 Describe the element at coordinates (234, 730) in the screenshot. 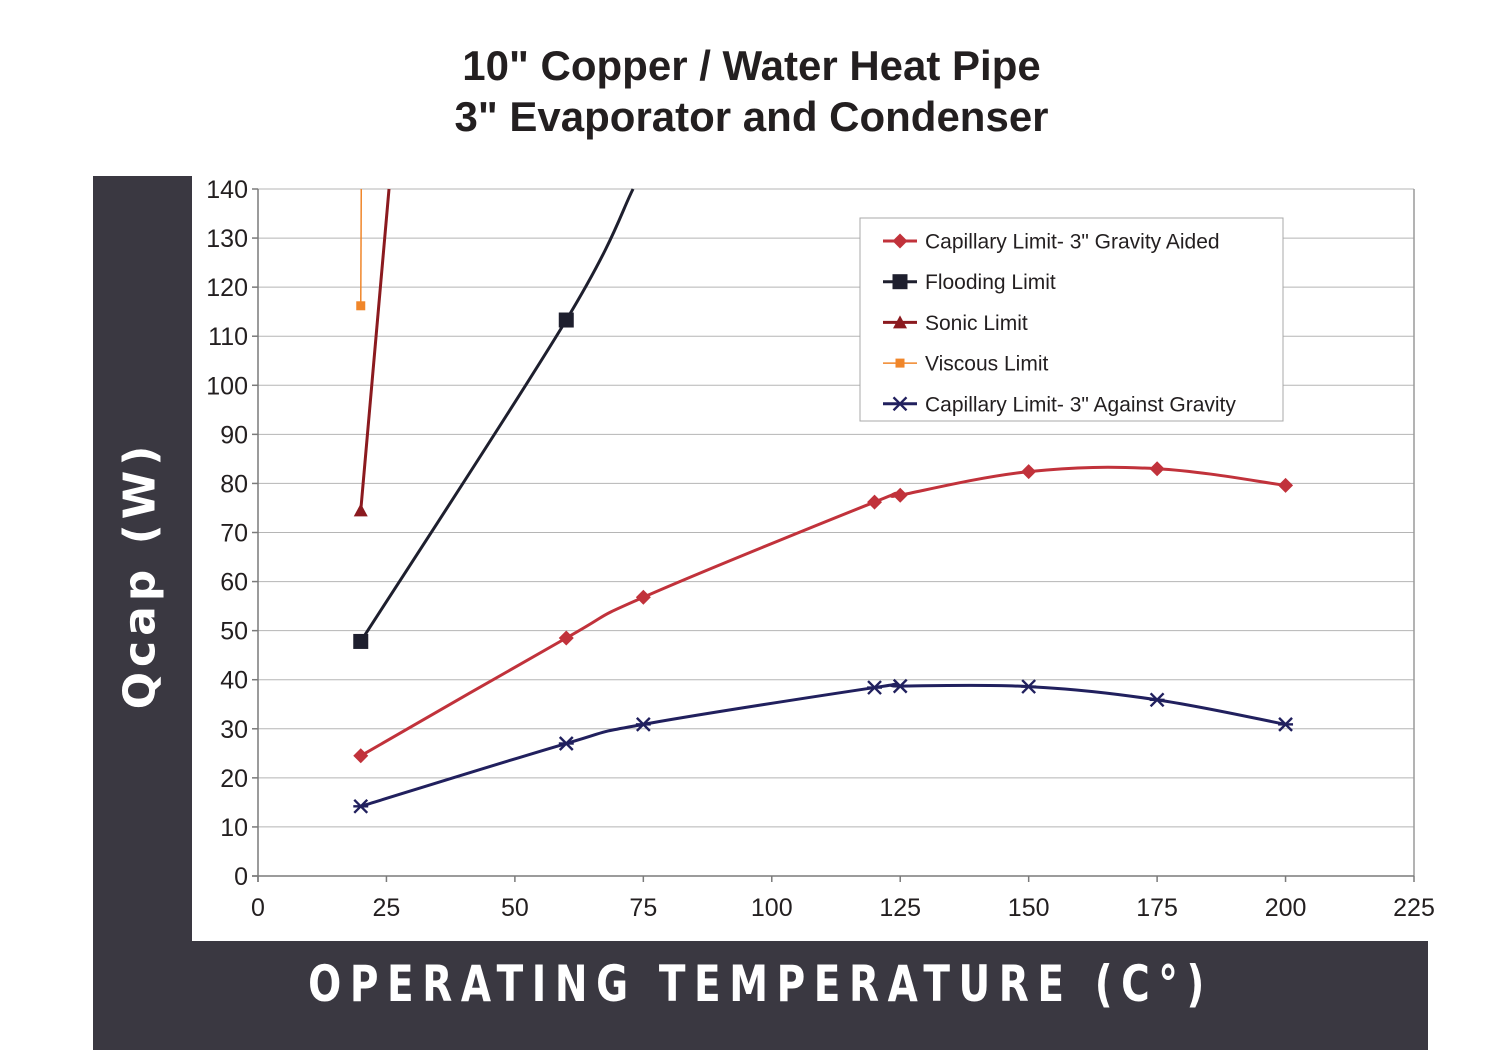

I see `y-tick-label-30: 30` at that location.